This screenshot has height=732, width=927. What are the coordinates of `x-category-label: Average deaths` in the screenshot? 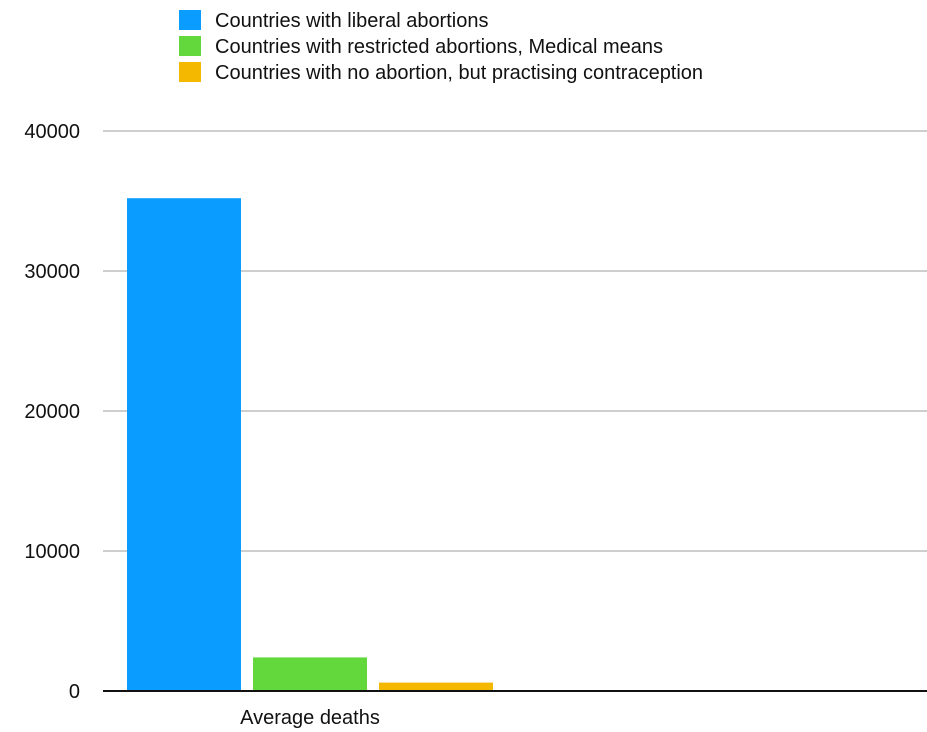 It's located at (310, 718).